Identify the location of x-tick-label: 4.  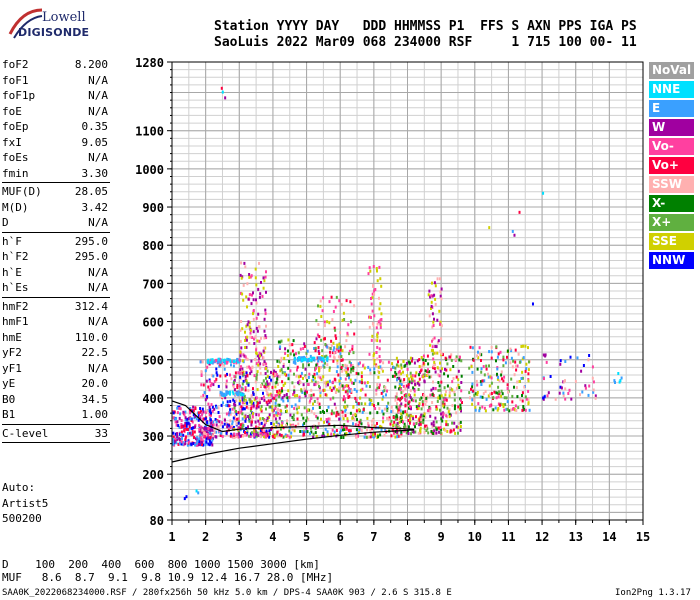
(272, 537).